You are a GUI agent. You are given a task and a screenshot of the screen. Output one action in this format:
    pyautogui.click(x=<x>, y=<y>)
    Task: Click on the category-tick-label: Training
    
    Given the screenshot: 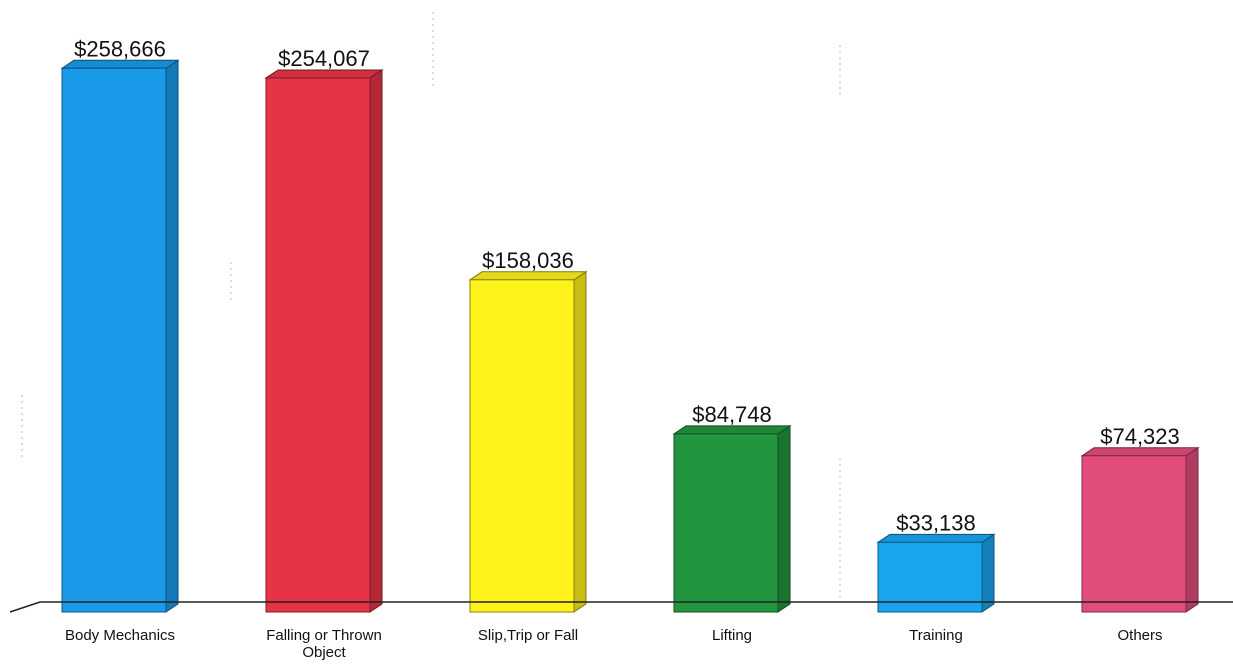 What is the action you would take?
    pyautogui.click(x=936, y=635)
    